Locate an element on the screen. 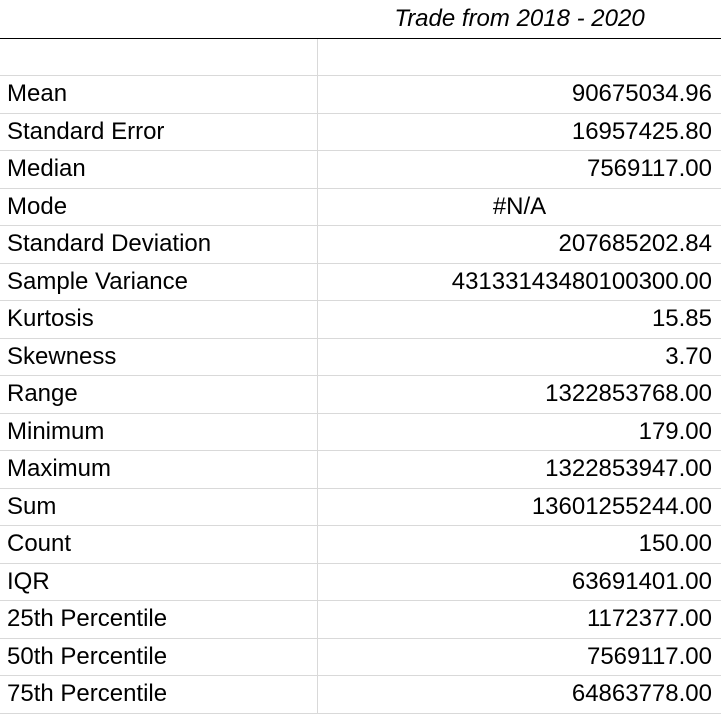 The image size is (721, 720). stat-value-cell: 16957425.80 is located at coordinates (641, 131).